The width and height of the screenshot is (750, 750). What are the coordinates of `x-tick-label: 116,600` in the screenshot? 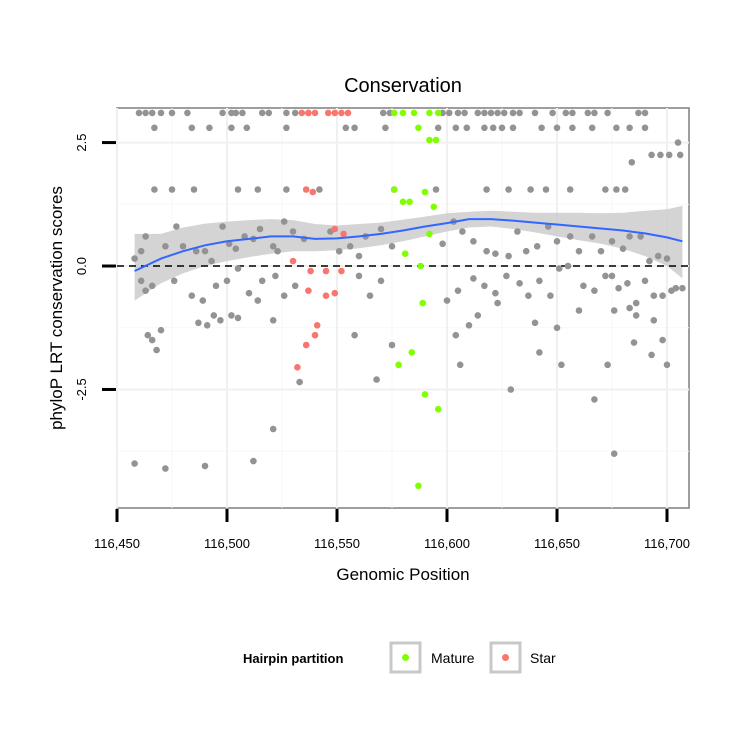 It's located at (447, 543).